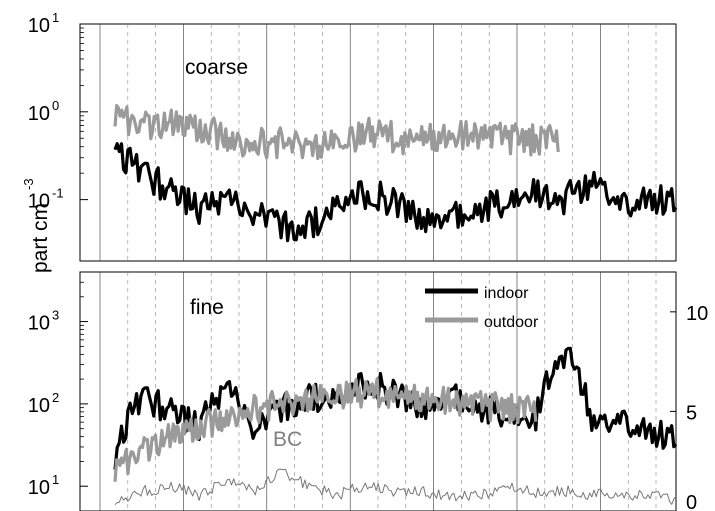 The image size is (715, 511). Describe the element at coordinates (207, 307) in the screenshot. I see `fine-panel-label: fine` at that location.